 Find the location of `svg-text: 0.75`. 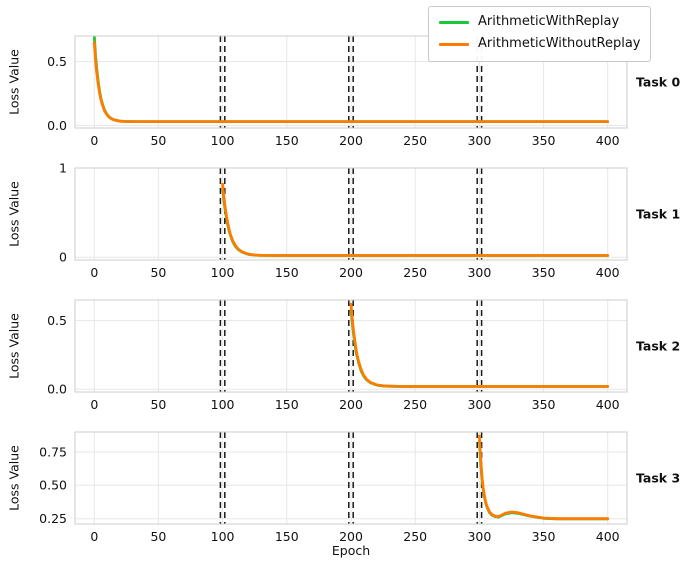

svg-text: 0.75 is located at coordinates (53, 451).